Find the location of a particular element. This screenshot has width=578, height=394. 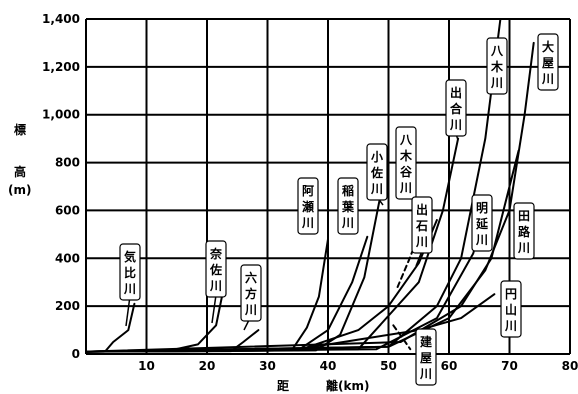

callout-label-11: 大屋川 is located at coordinates (547, 62).